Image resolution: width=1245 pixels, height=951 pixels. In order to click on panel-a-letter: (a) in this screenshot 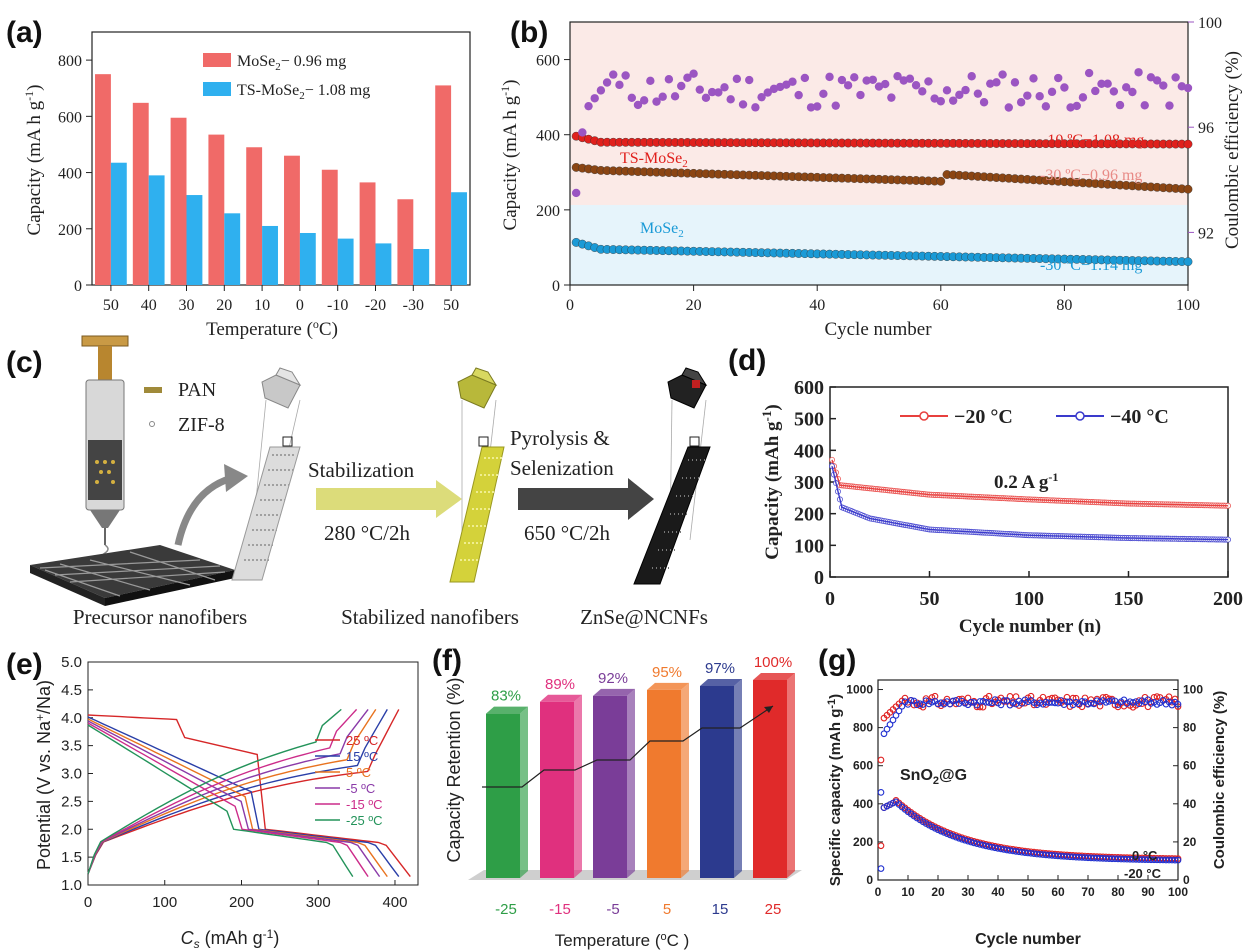, I will do `click(24, 32)`.